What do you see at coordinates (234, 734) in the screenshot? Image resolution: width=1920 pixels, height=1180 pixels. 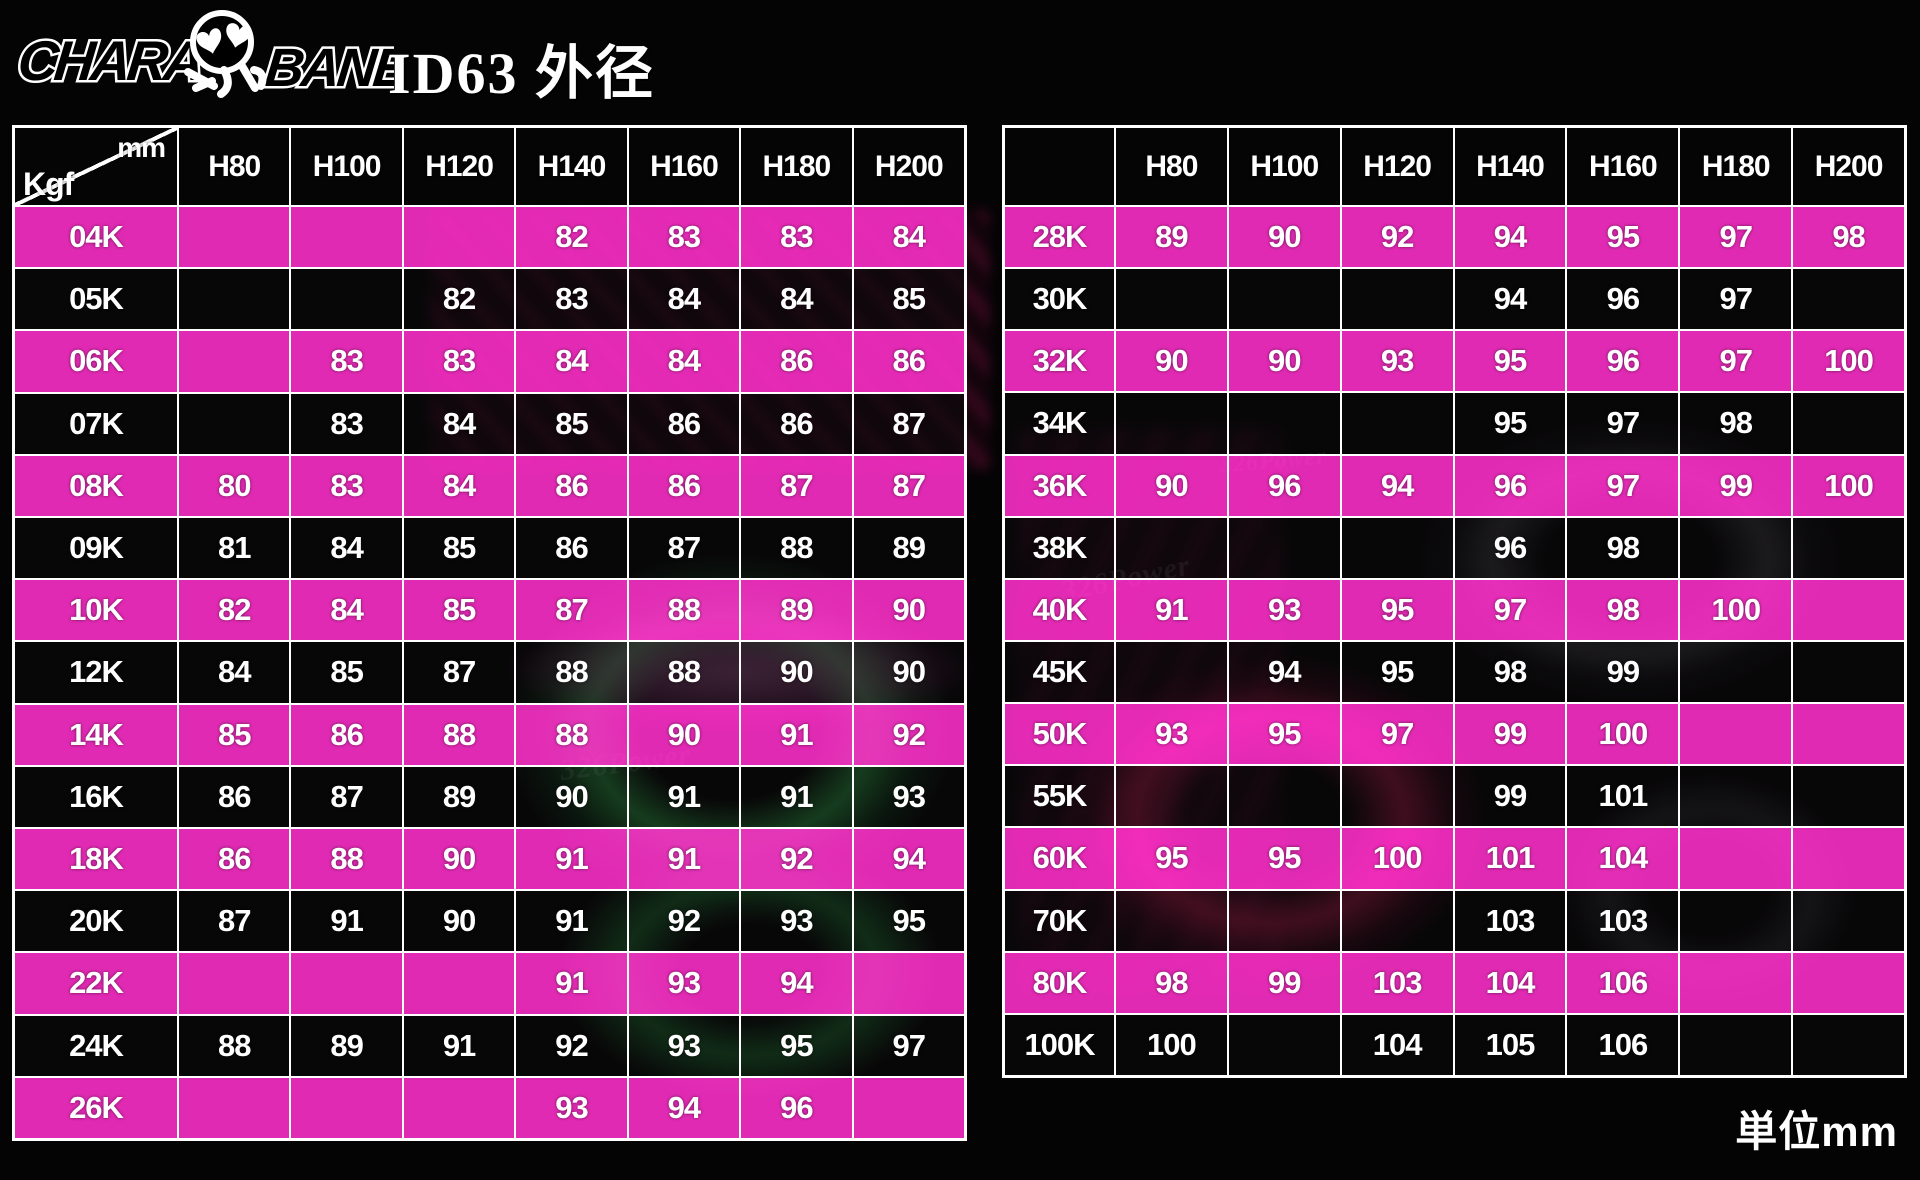 I see `cell-14k-h80: 85` at bounding box center [234, 734].